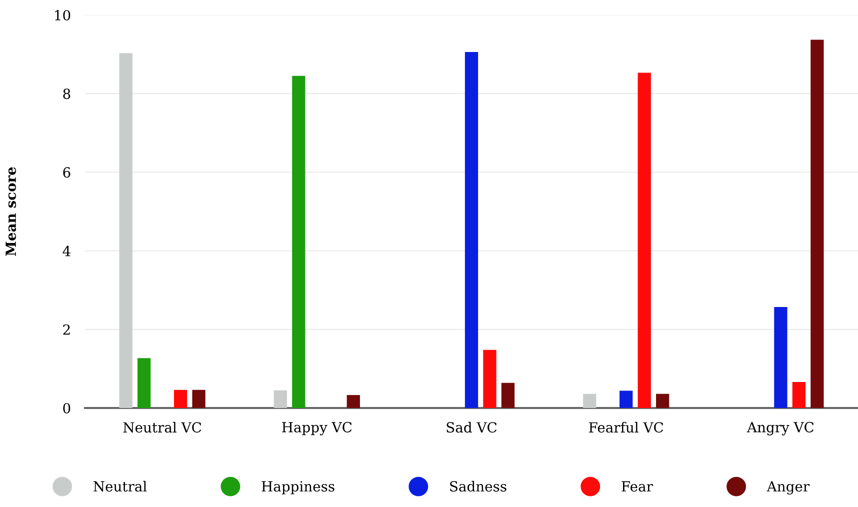  Describe the element at coordinates (478, 486) in the screenshot. I see `legend-label: Sadness` at that location.